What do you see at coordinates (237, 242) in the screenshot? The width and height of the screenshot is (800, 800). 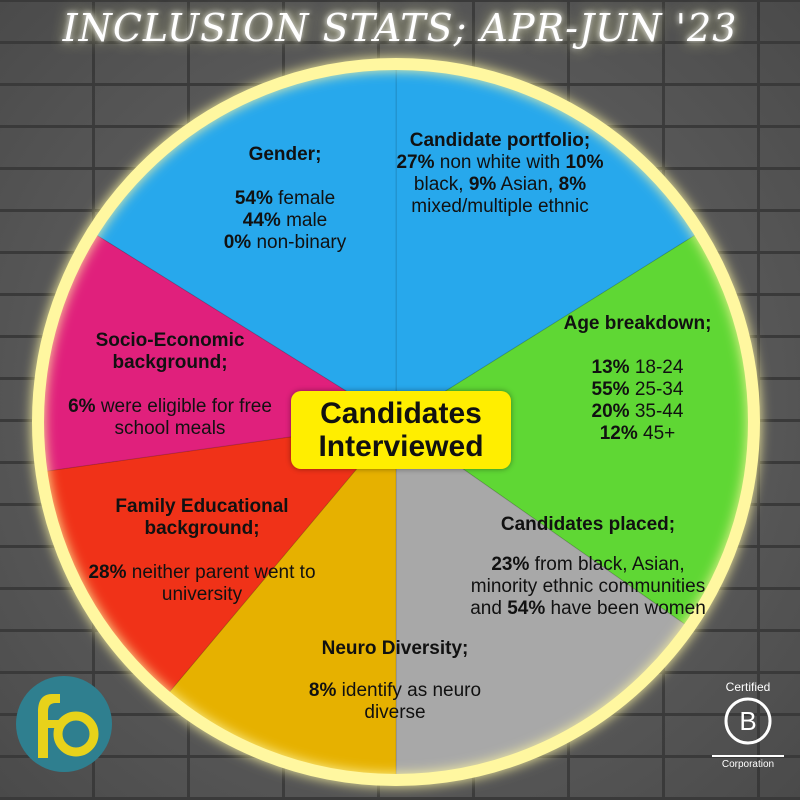 I see `gender-nonbinary-pct: 0%` at bounding box center [237, 242].